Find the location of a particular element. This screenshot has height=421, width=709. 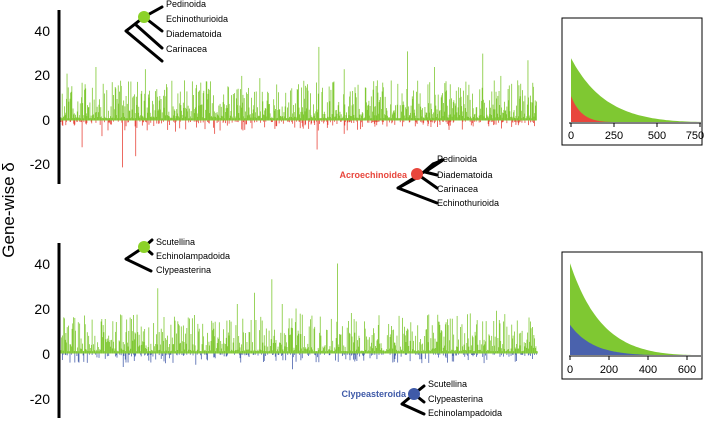

top-tree-red-label: Acroechinoidea is located at coordinates (373, 175).